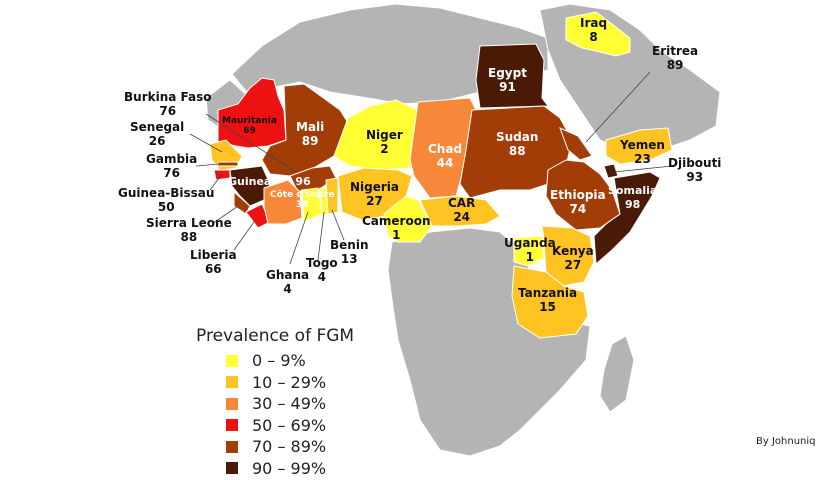 The image size is (840, 480). I want to click on country-label-gambia: Gambia 76, so click(172, 166).